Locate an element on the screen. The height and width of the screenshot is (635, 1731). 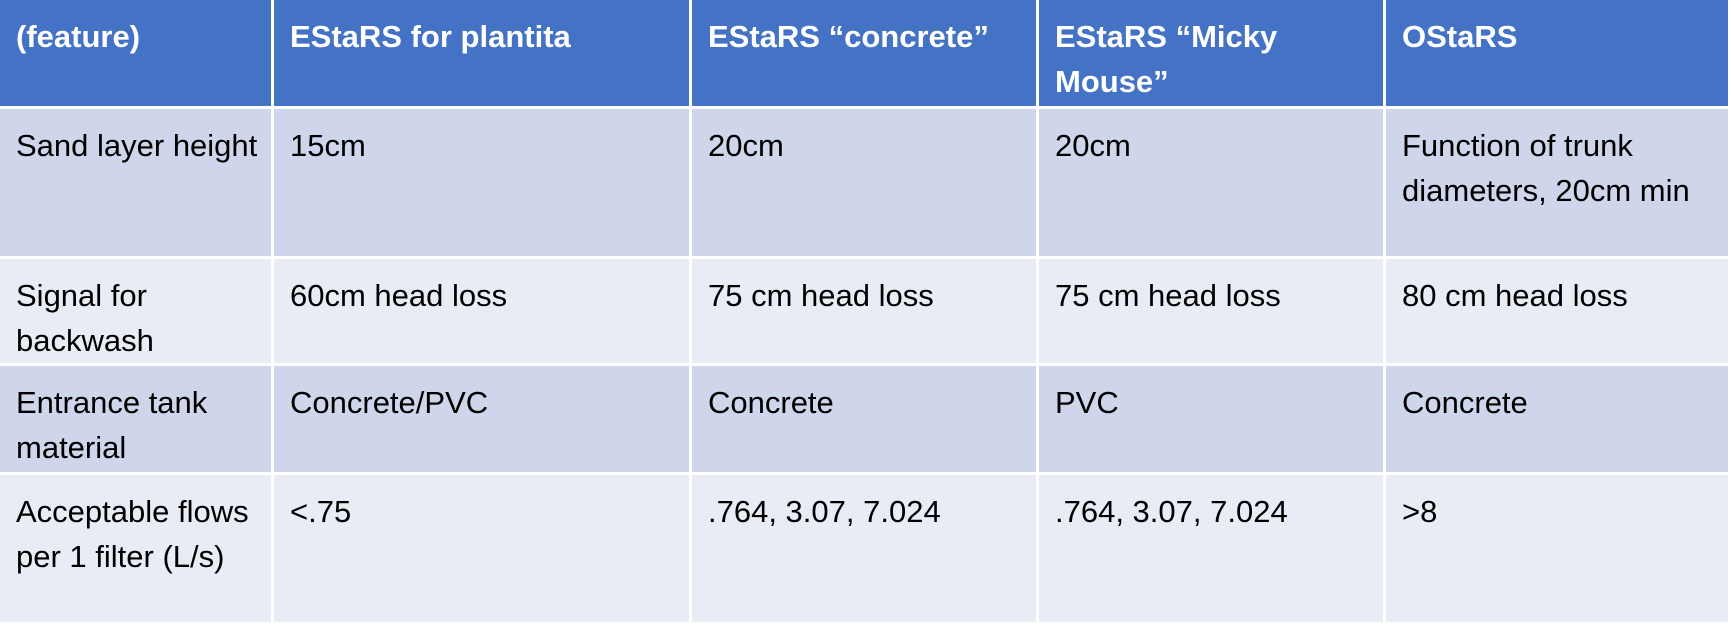
row-label-sand-layer-height: Sand layer height is located at coordinates (137, 184).